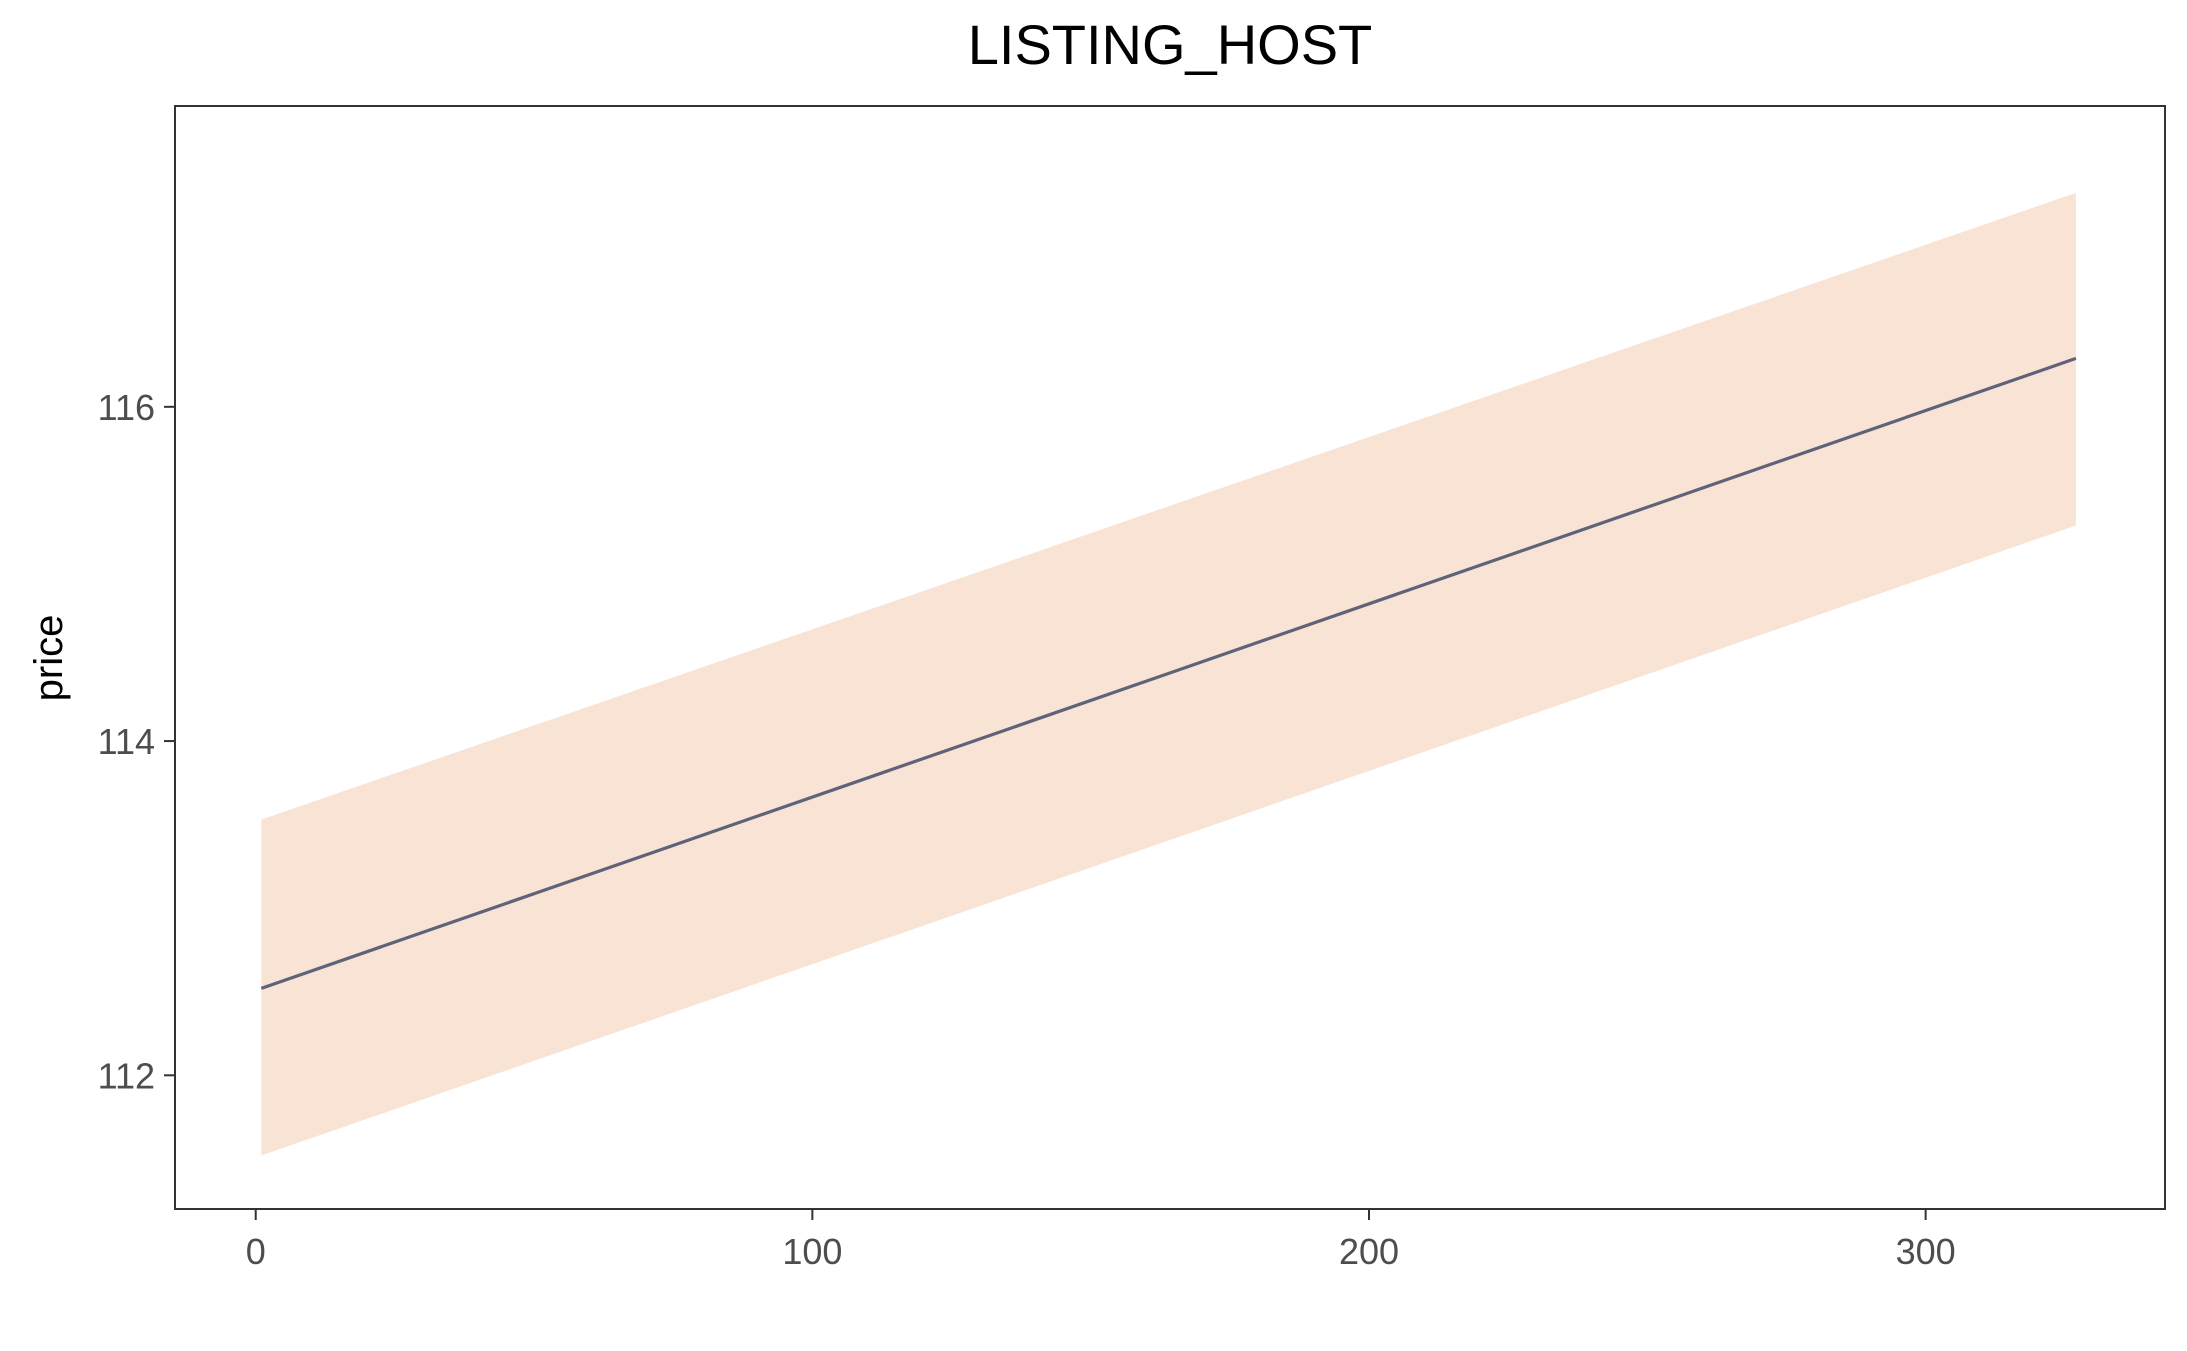  I want to click on y-axis-ticks: 112 114 116, so click(136, 741).